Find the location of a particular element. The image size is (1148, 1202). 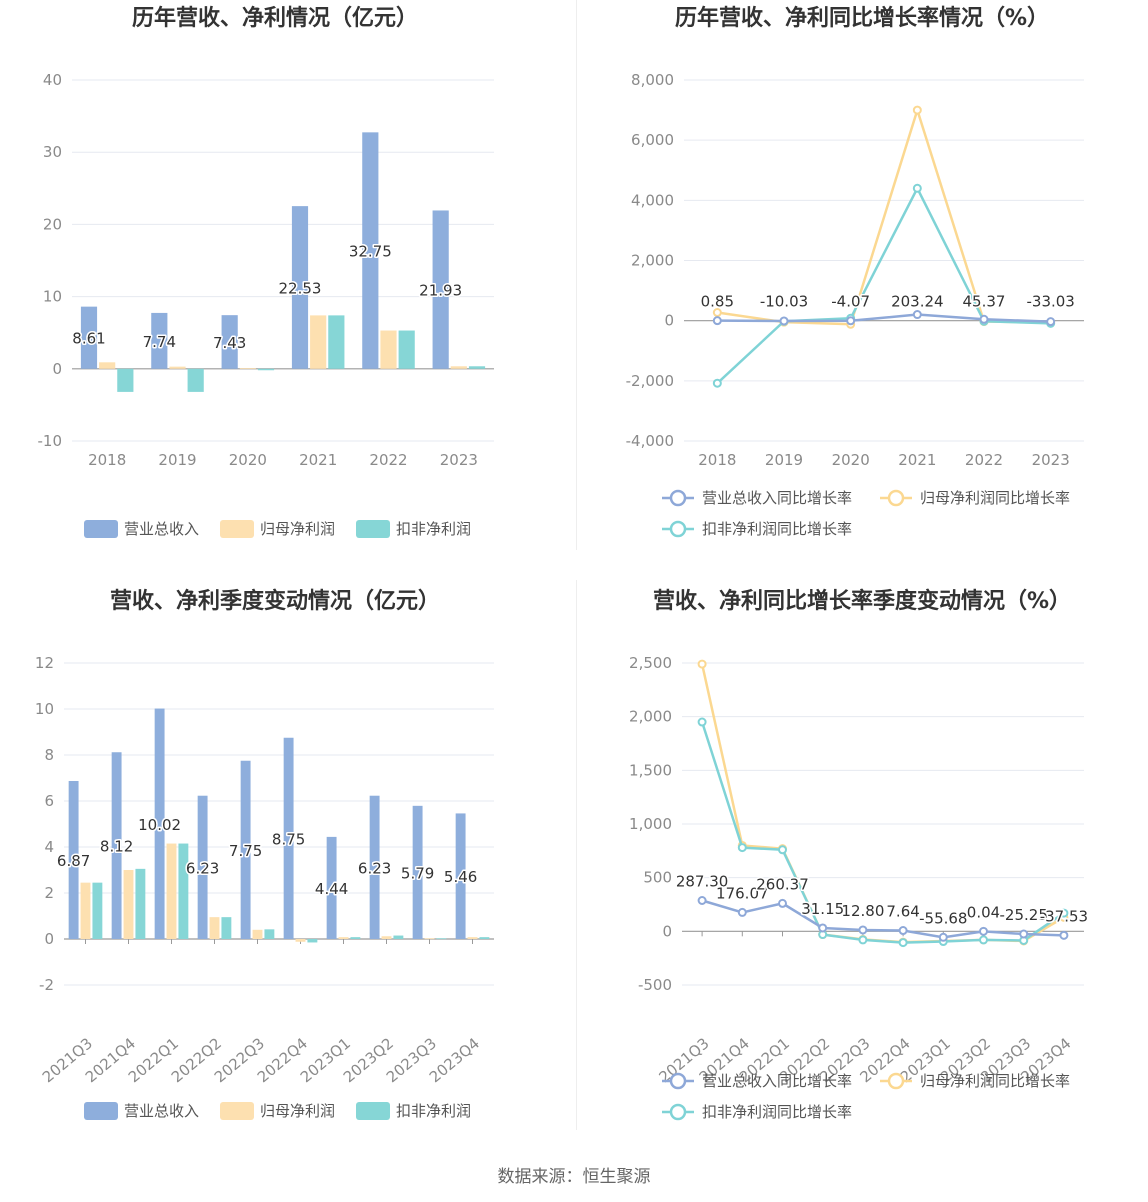

y-tick-label: 6,000 is located at coordinates (652, 140).